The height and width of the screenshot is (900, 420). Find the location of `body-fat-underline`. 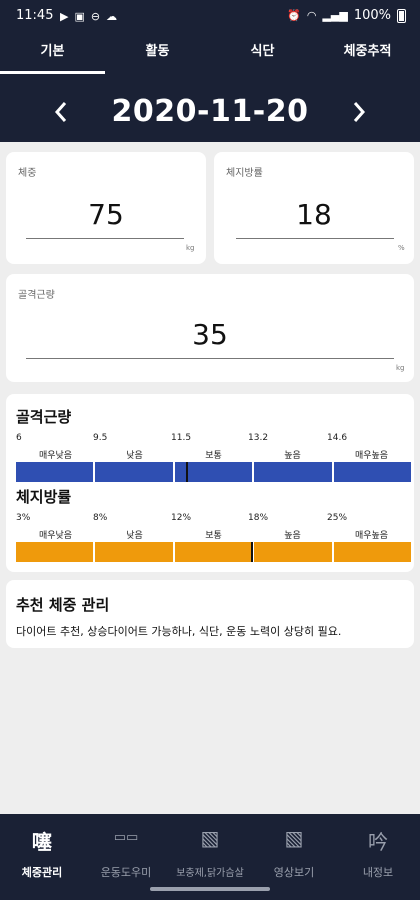

body-fat-underline is located at coordinates (315, 238).